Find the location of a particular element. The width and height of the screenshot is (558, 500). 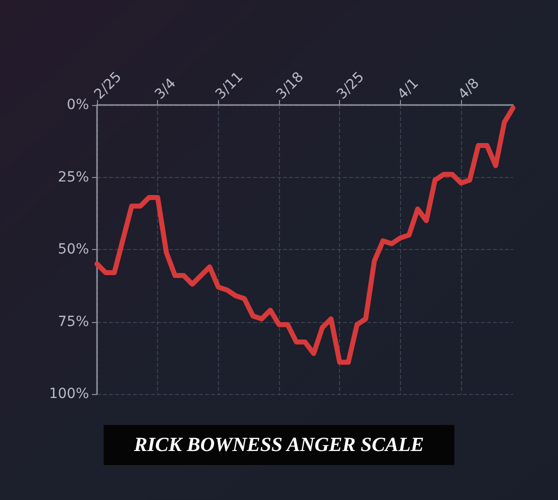

y-tick-label: 50% is located at coordinates (73, 250).